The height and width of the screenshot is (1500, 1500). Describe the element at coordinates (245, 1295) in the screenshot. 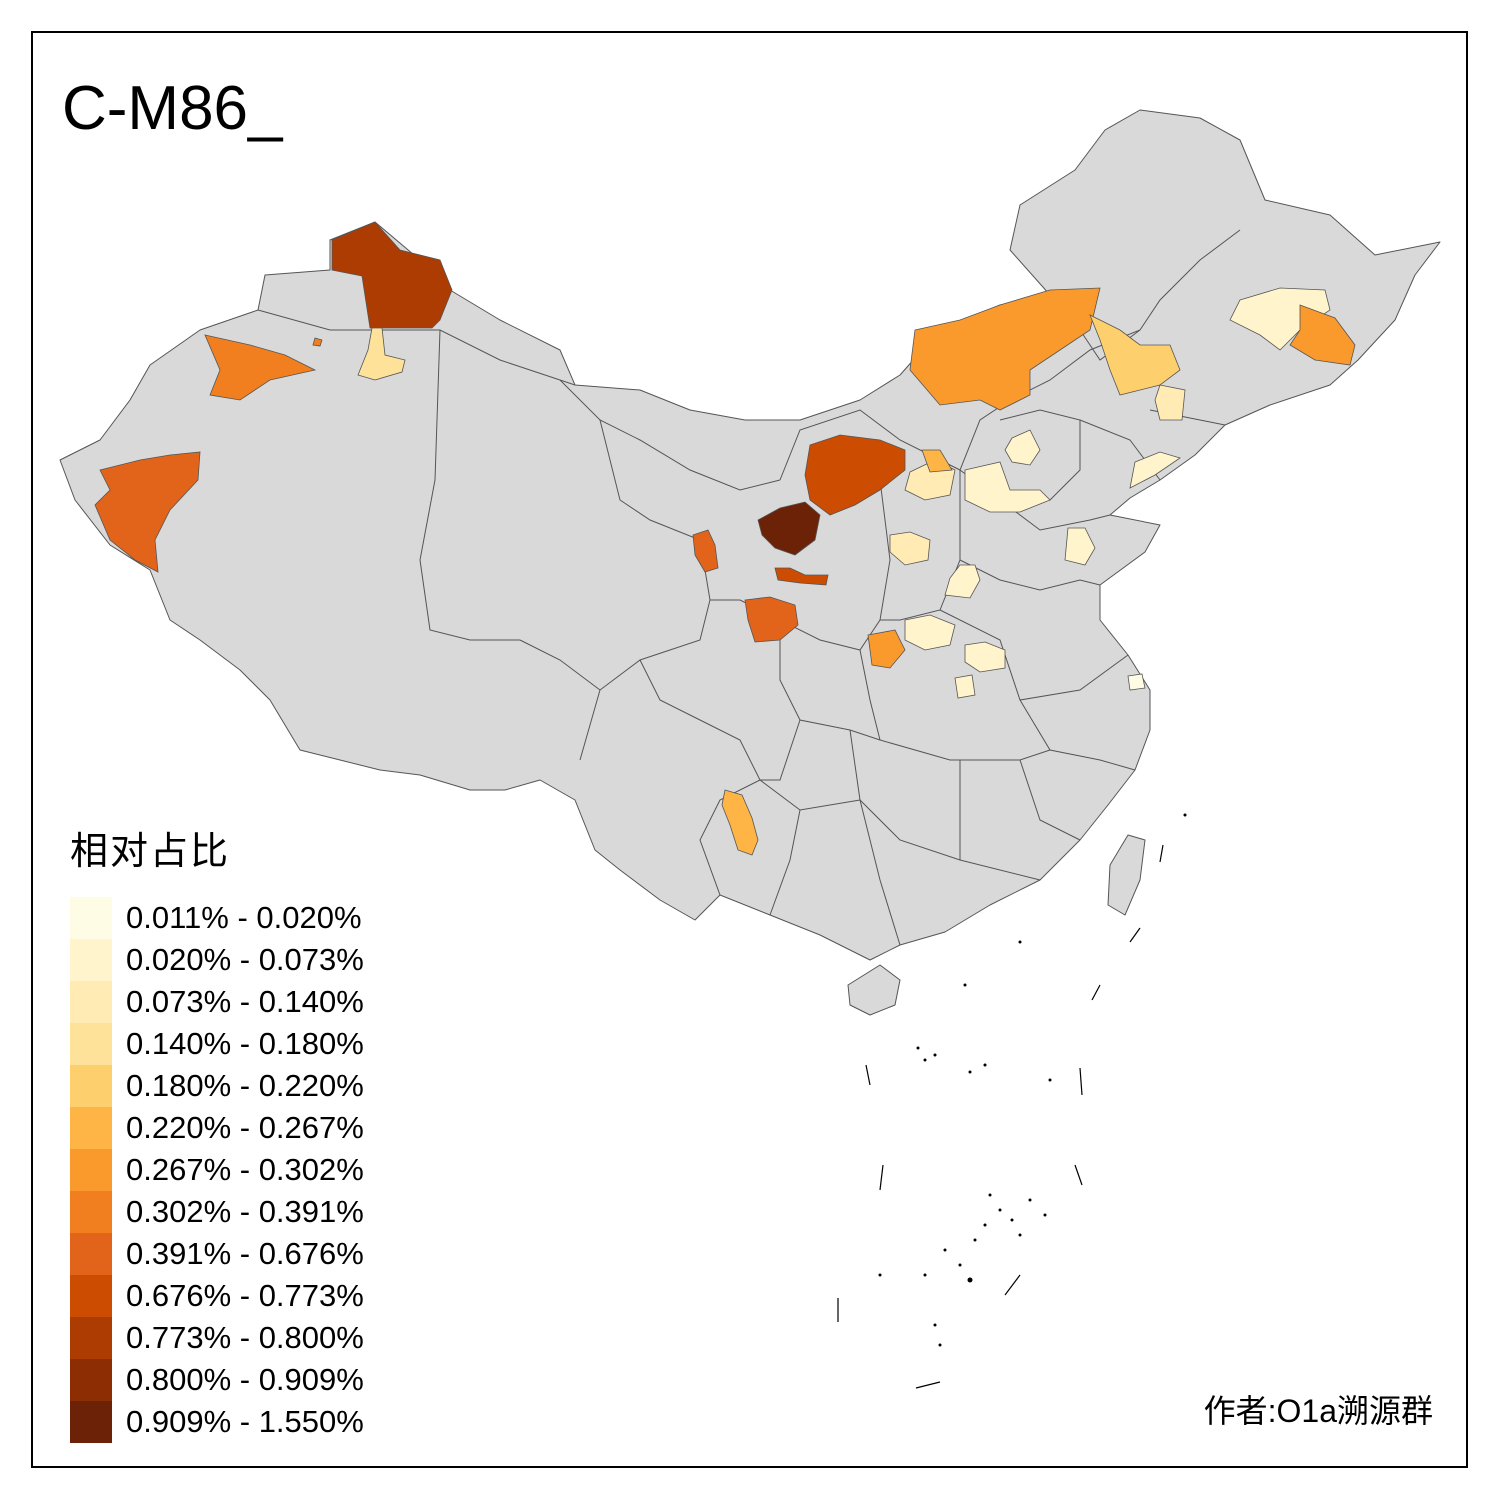

I see `legend-label: 0.676% - 0.773%` at that location.